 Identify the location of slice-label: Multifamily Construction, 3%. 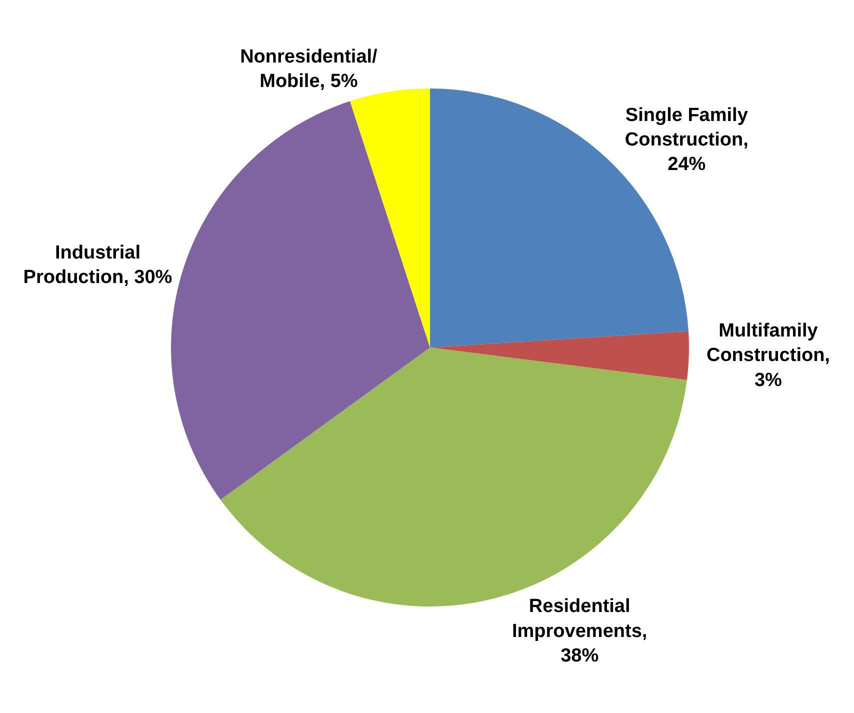
(768, 355).